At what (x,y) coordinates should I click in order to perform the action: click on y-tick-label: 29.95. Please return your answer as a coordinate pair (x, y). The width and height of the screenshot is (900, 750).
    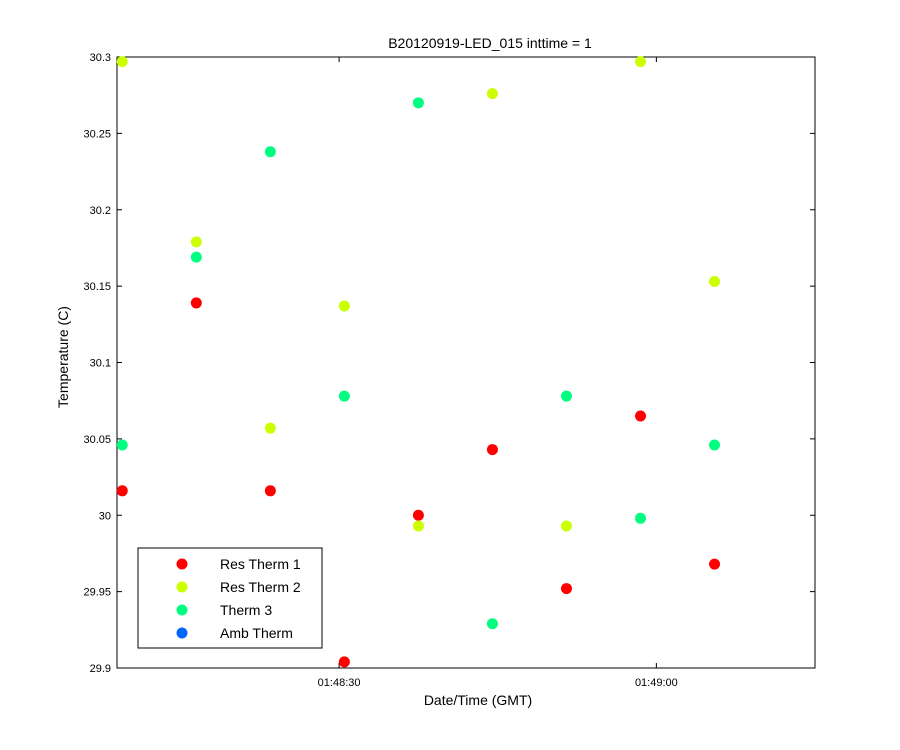
    Looking at the image, I should click on (97, 593).